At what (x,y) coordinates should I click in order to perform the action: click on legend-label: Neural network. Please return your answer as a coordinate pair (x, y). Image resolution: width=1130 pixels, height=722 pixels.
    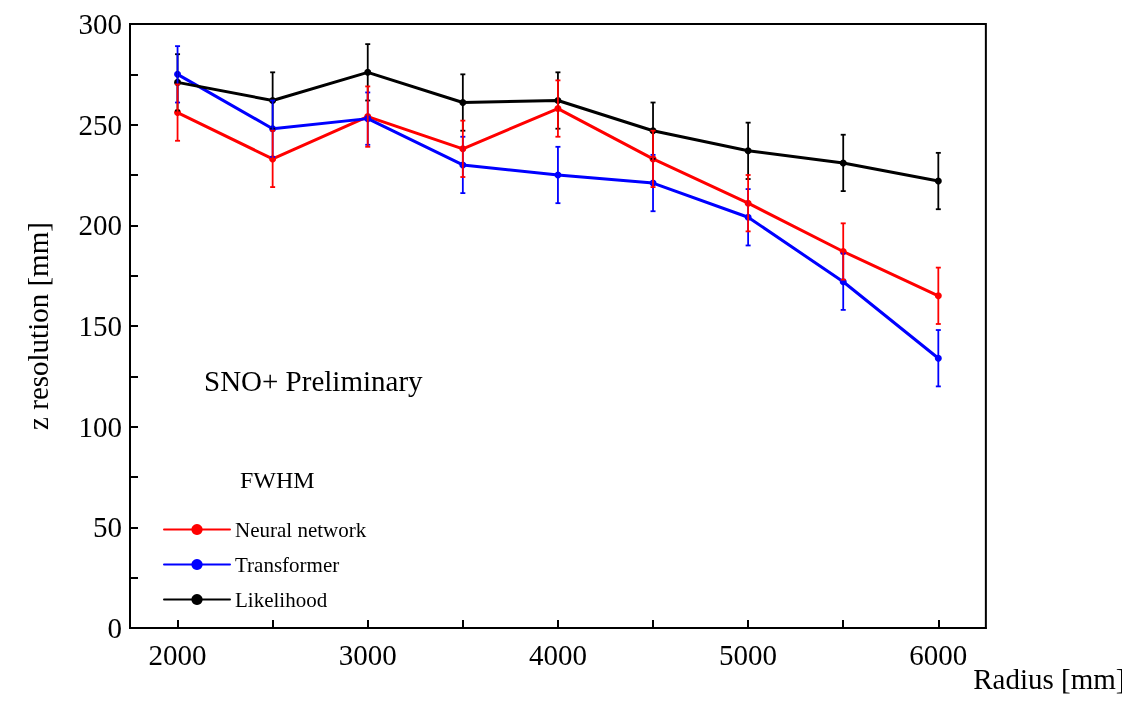
    Looking at the image, I should click on (301, 529).